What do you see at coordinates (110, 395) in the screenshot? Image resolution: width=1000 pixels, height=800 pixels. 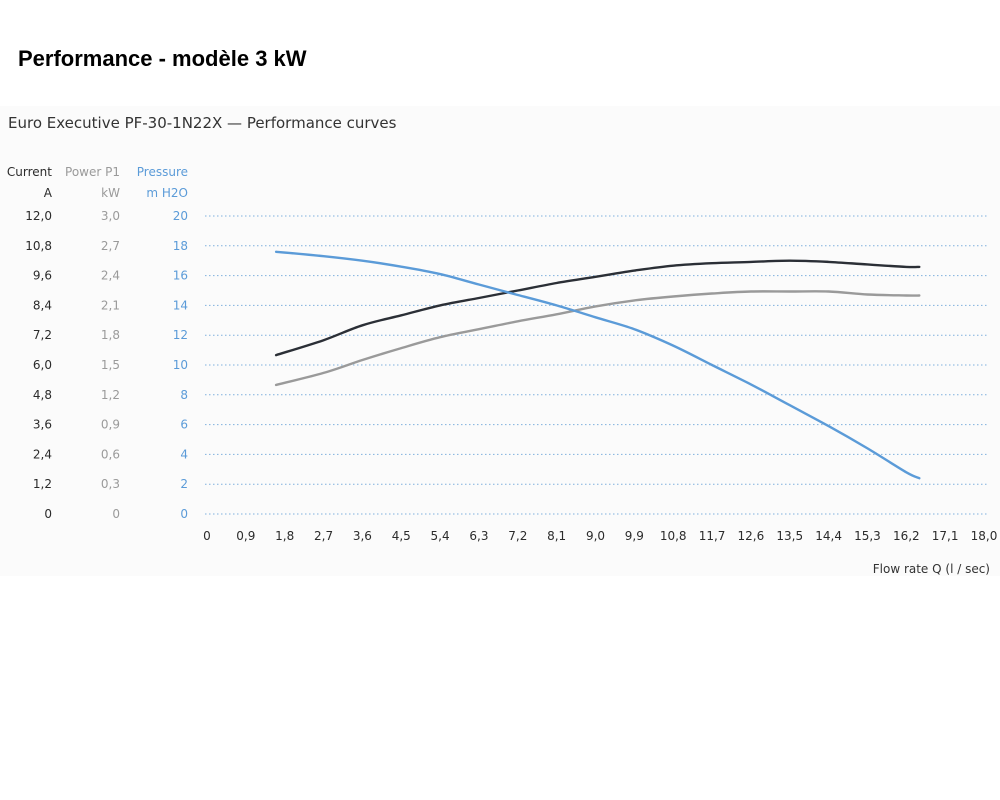 I see `y-tick-label-power: 1,2` at bounding box center [110, 395].